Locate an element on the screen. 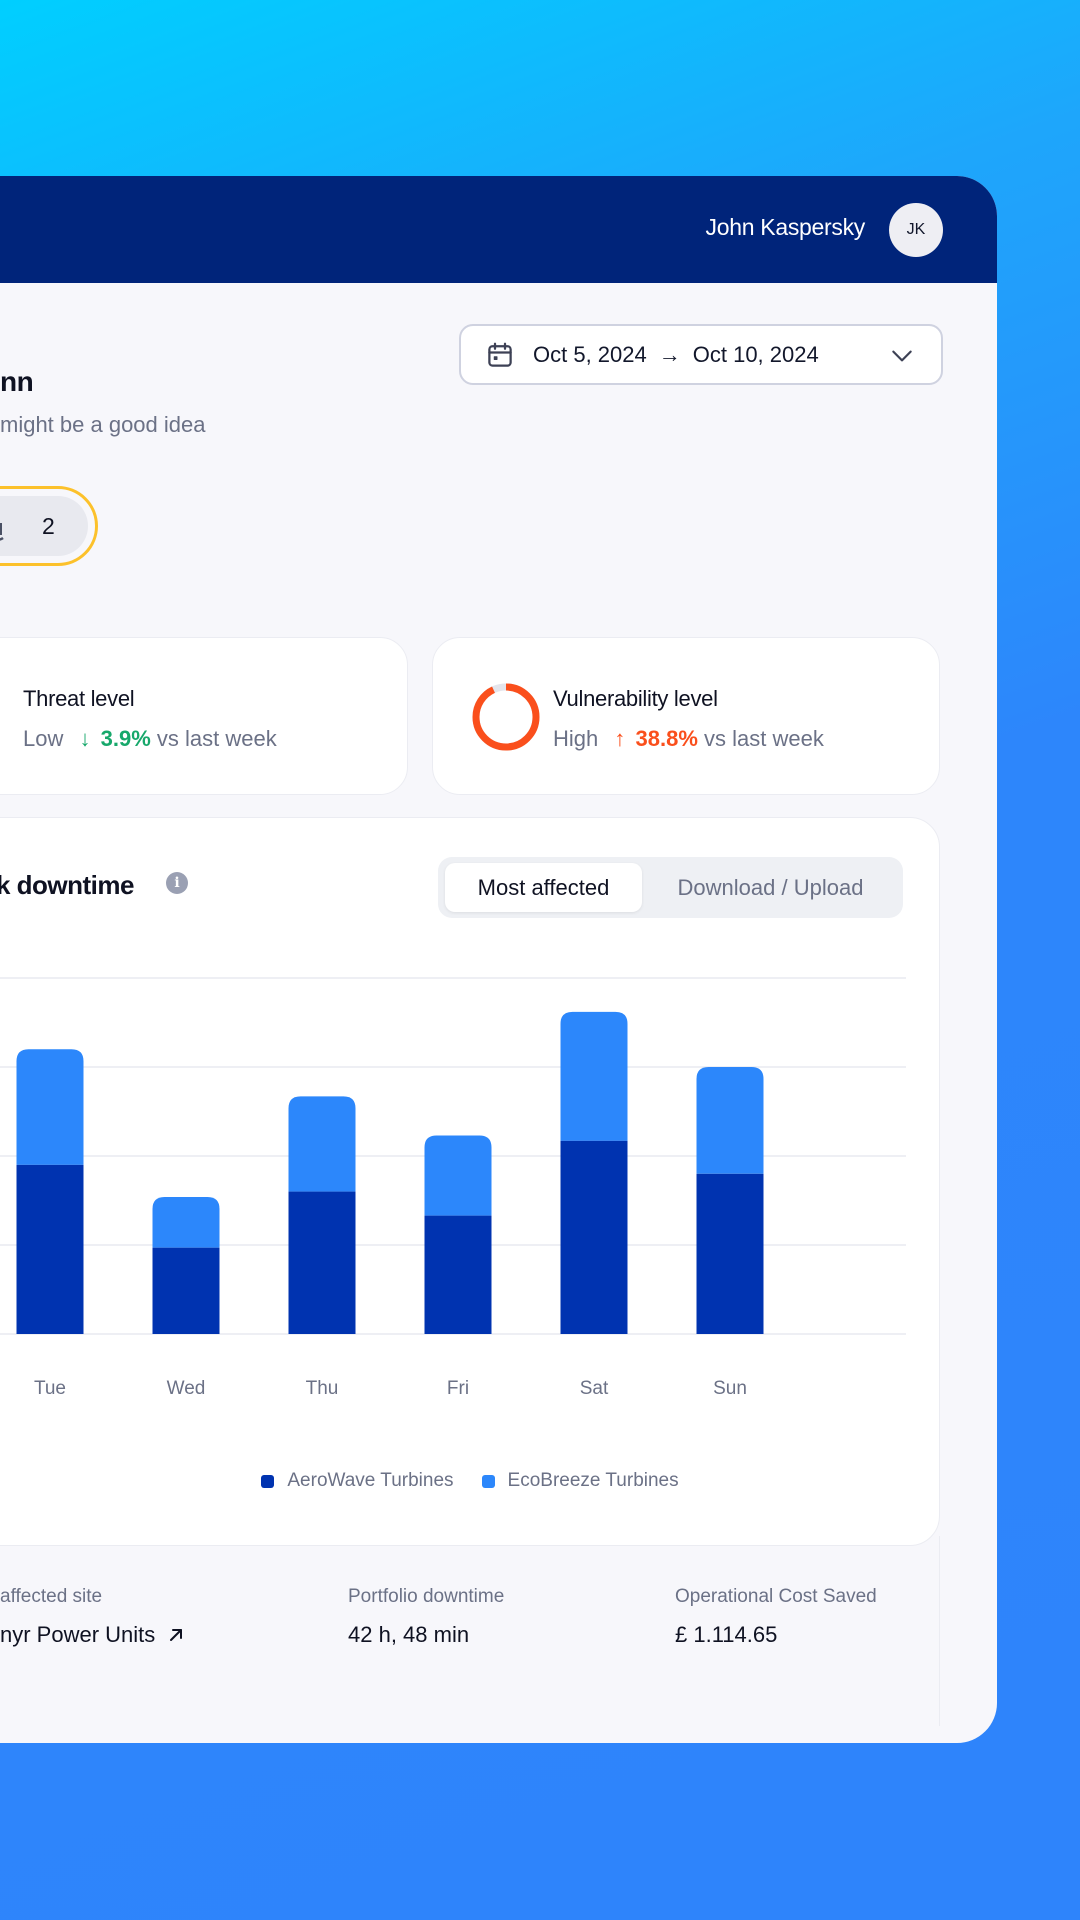  portfolio-downtime-value: 42 h, 48 min is located at coordinates (409, 1634).